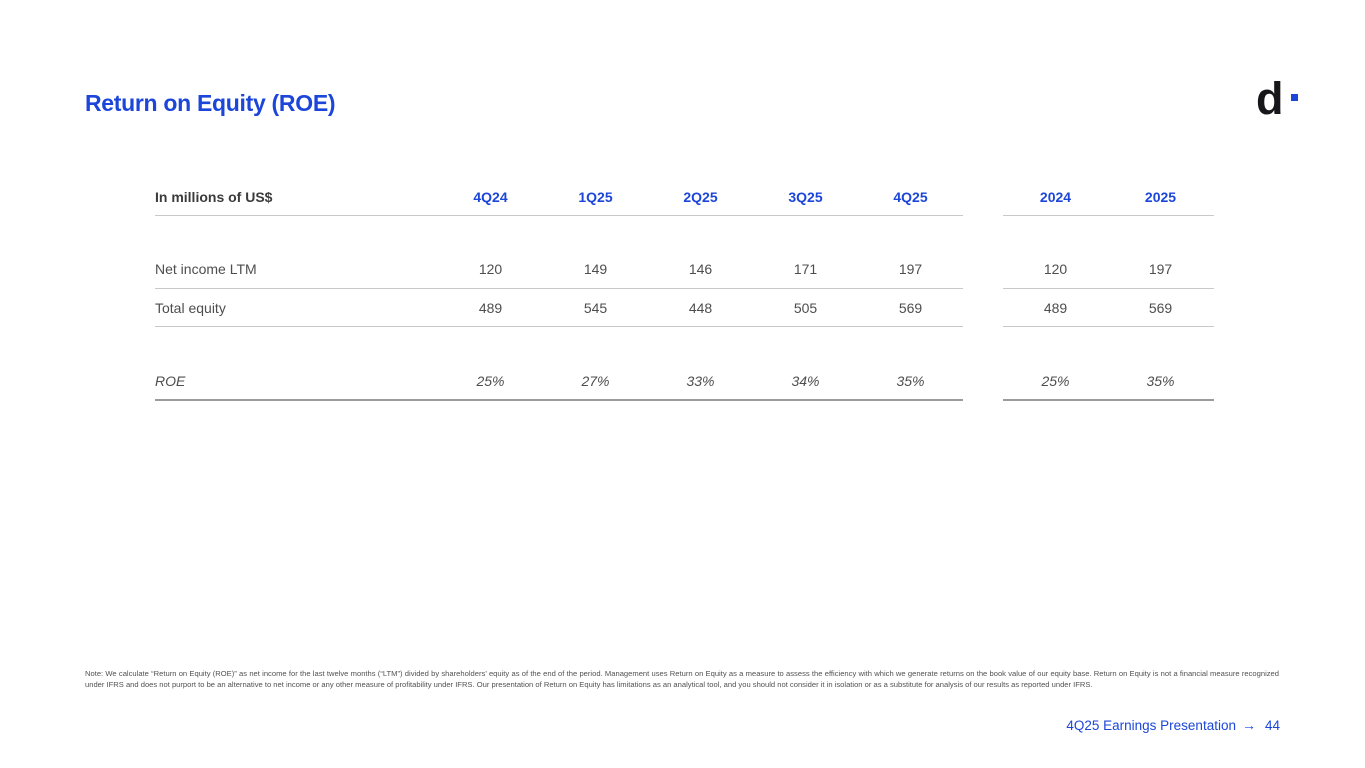 The height and width of the screenshot is (768, 1365). I want to click on logo-letter: d, so click(1269, 98).